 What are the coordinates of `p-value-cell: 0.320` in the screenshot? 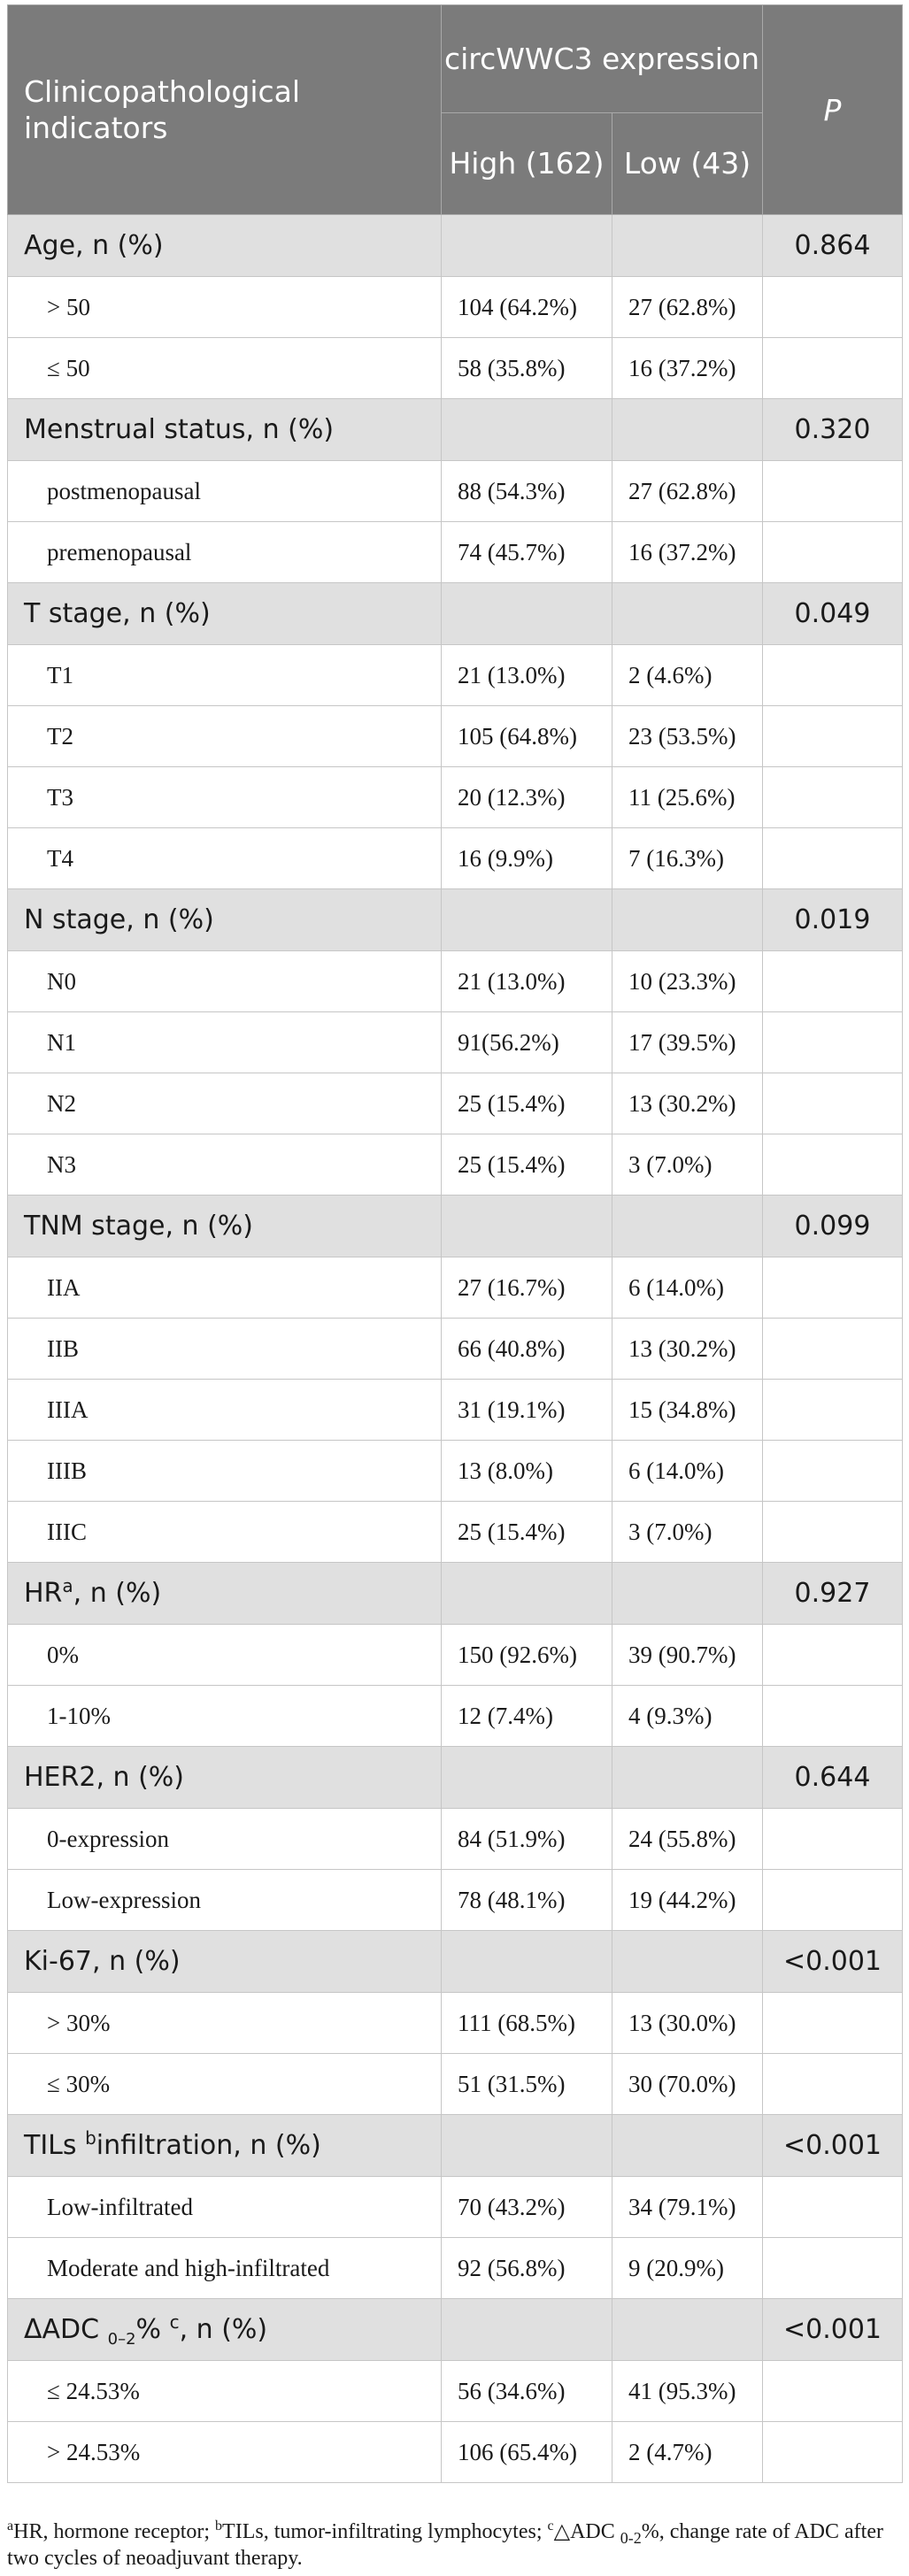 It's located at (833, 429).